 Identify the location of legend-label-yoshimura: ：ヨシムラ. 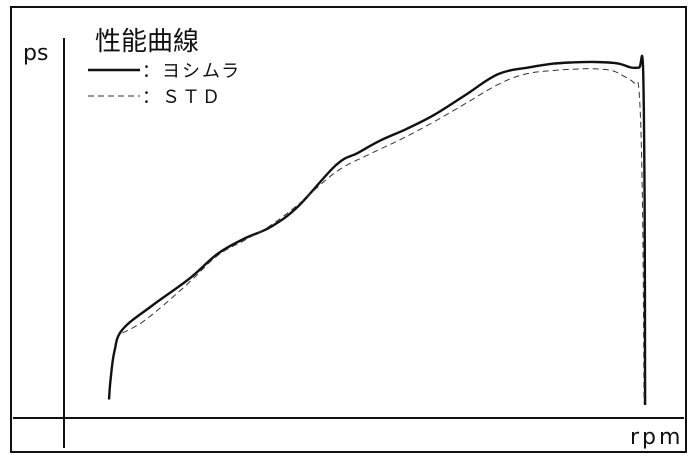
(191, 71).